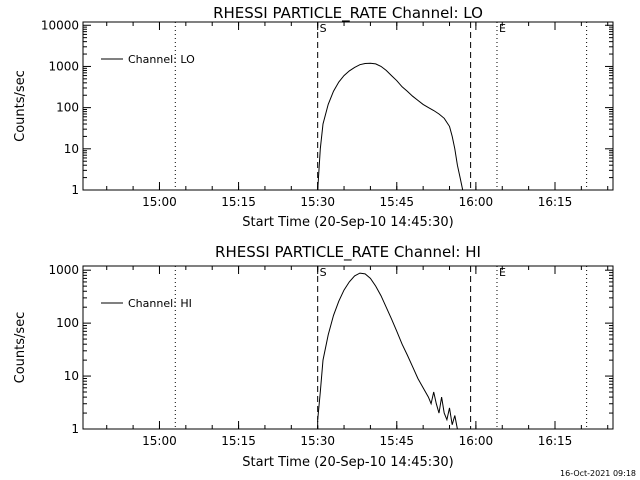 The height and width of the screenshot is (480, 640). What do you see at coordinates (160, 303) in the screenshot?
I see `legend-entry: Channel: HI` at bounding box center [160, 303].